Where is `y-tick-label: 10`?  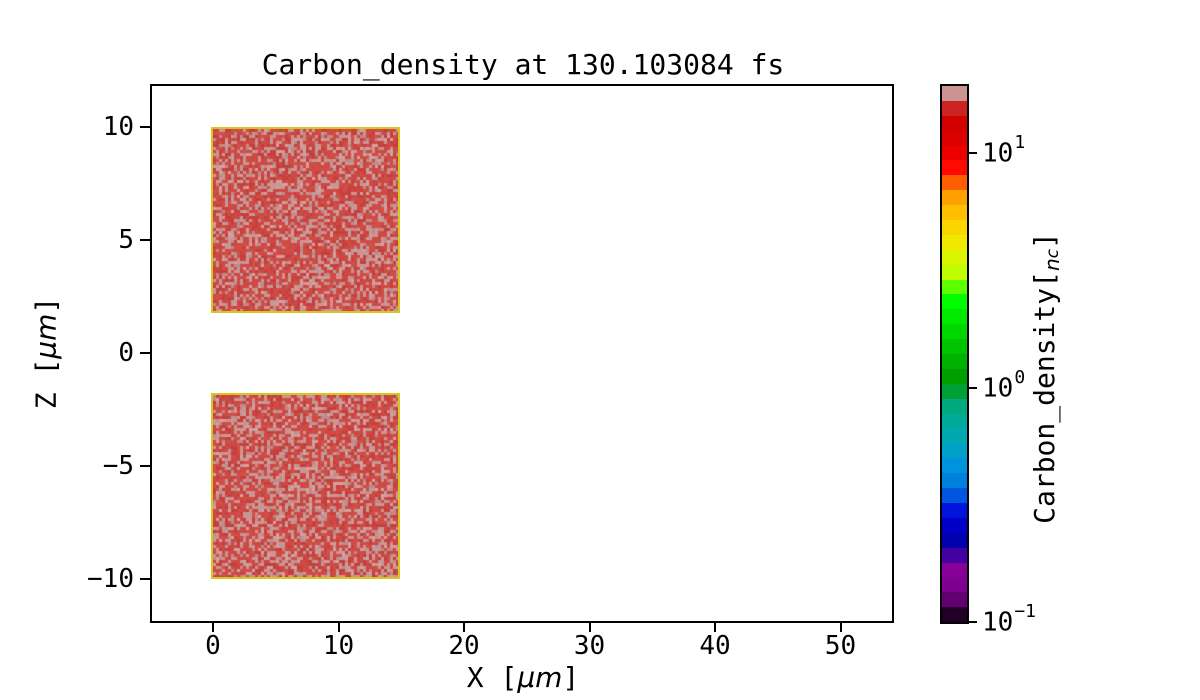 y-tick-label: 10 is located at coordinates (118, 127).